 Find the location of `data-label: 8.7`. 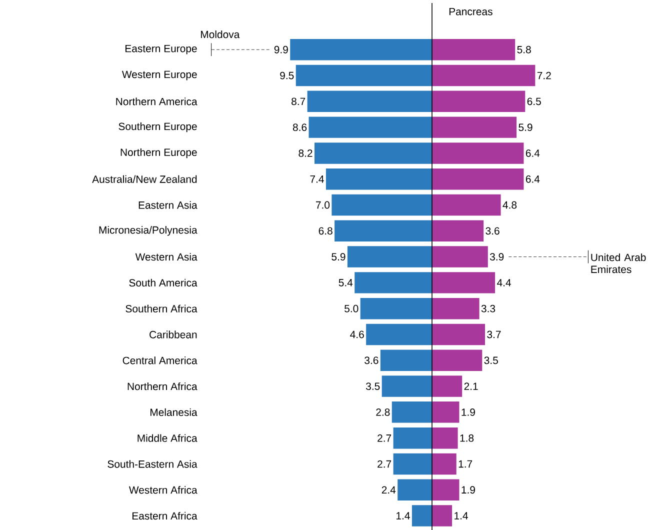

data-label: 8.7 is located at coordinates (299, 102).